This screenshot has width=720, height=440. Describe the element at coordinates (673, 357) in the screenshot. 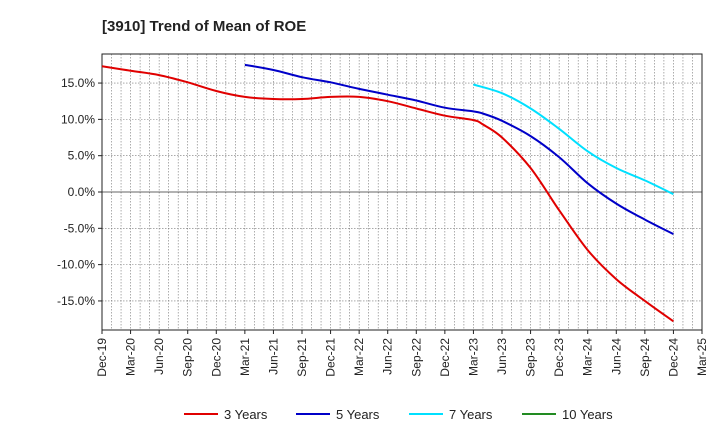

I see `x-tick-label: Dec-24` at that location.